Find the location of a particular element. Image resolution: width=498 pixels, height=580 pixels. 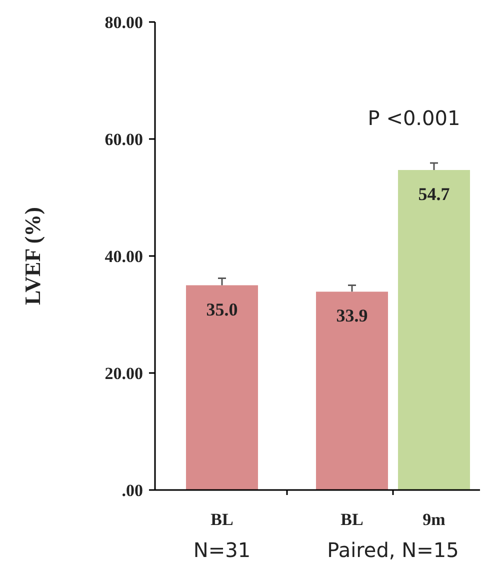

y-tick-label: .00 is located at coordinates (132, 490).